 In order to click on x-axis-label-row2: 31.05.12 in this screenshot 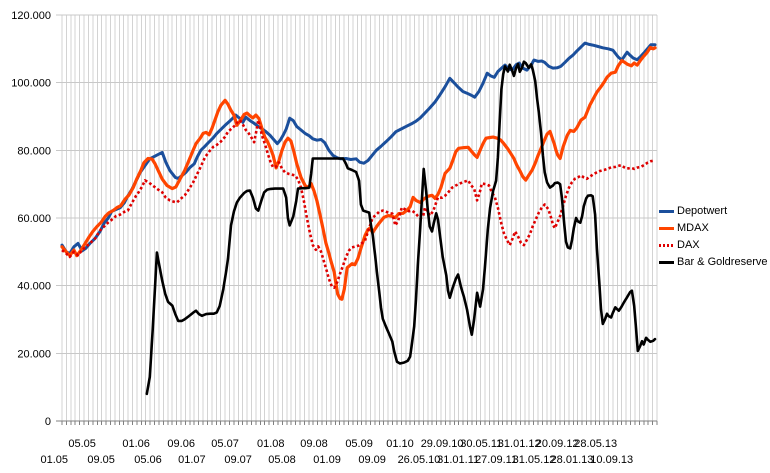, I will do `click(534, 460)`.